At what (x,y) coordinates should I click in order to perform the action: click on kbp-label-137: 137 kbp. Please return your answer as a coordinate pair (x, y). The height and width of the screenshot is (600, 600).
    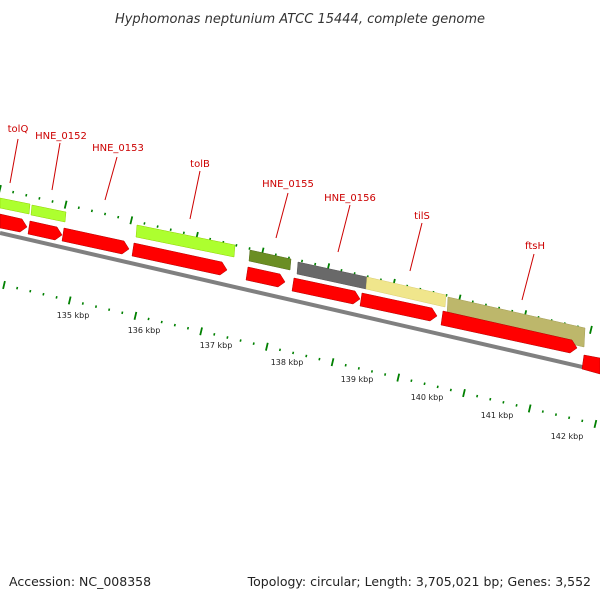
    Looking at the image, I should click on (216, 345).